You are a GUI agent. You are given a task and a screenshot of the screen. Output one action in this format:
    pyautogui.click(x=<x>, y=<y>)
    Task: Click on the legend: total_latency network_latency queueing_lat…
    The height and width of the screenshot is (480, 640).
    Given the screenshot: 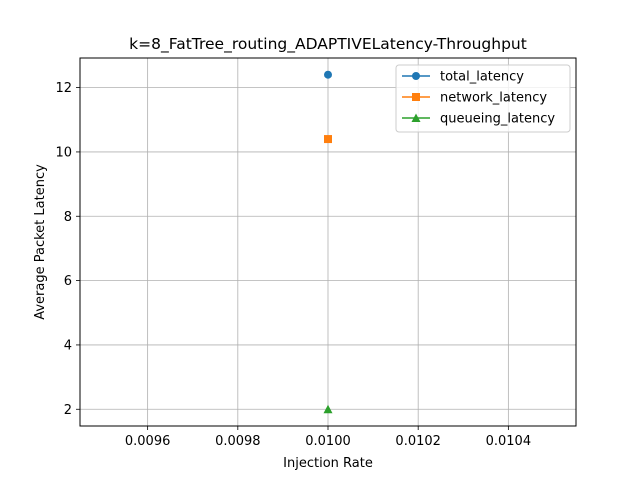 What is the action you would take?
    pyautogui.click(x=483, y=98)
    